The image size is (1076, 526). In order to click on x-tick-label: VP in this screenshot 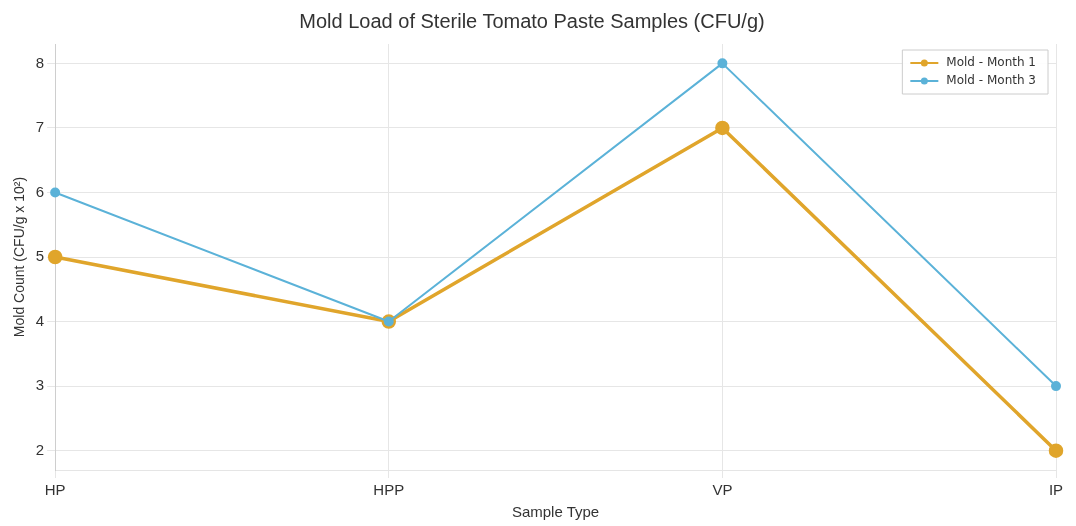, I will do `click(722, 490)`.